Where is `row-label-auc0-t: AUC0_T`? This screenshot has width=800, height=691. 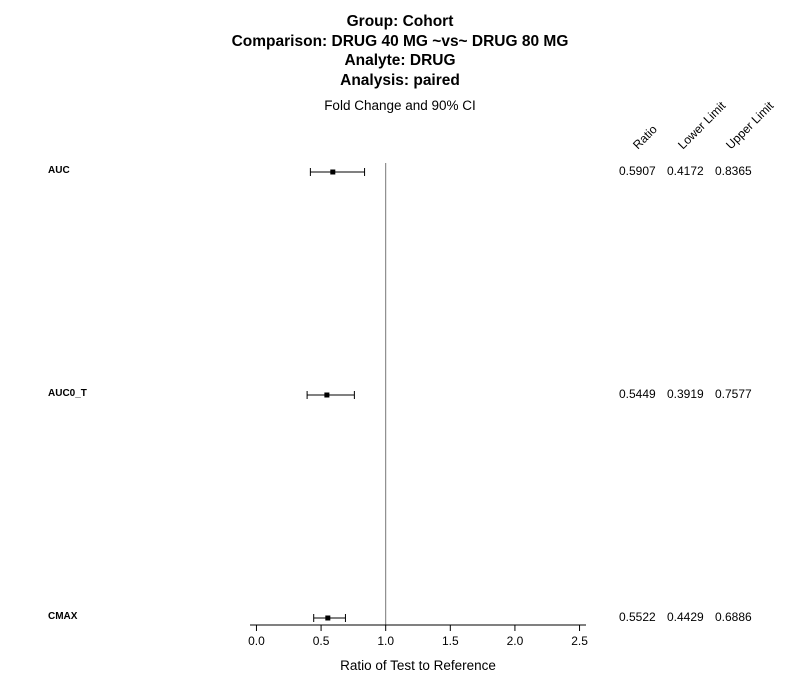
row-label-auc0-t: AUC0_T is located at coordinates (67, 393).